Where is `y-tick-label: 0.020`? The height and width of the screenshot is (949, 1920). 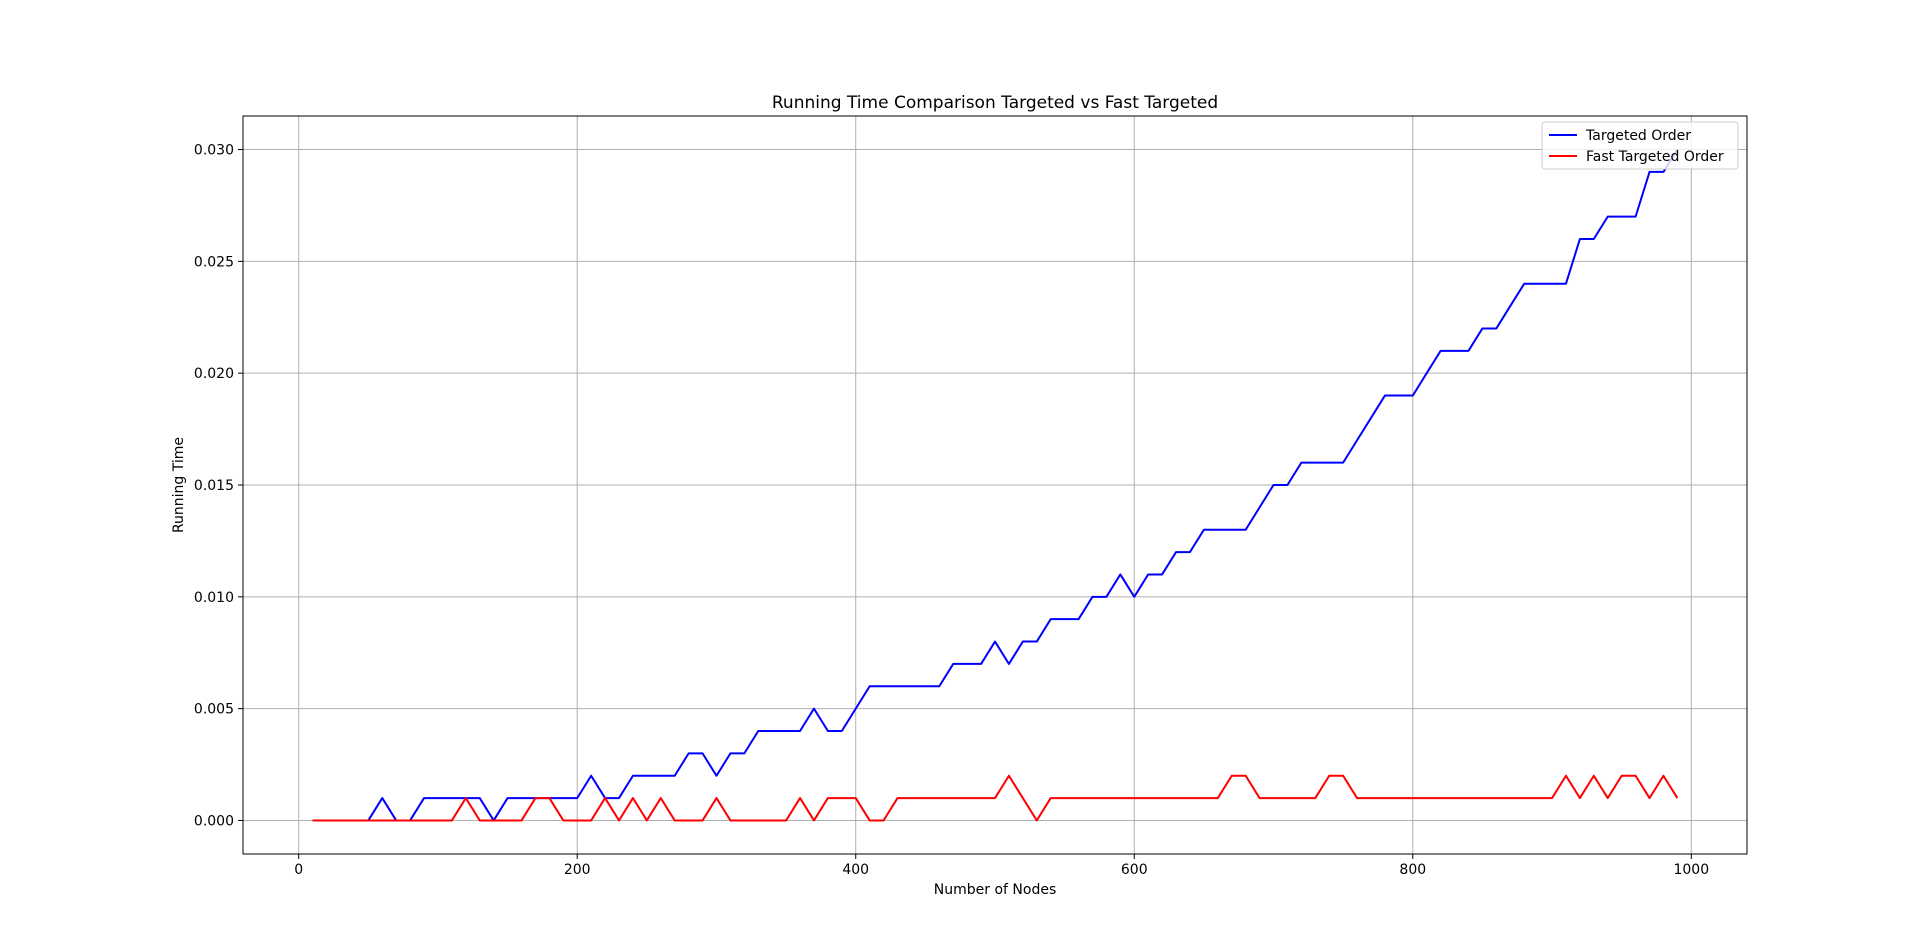
y-tick-label: 0.020 is located at coordinates (214, 374).